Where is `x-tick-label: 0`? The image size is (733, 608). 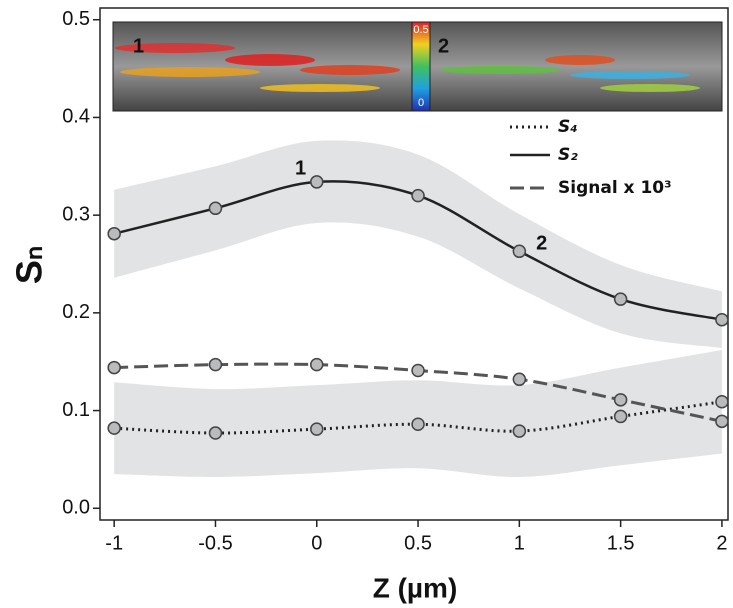 x-tick-label: 0 is located at coordinates (316, 543).